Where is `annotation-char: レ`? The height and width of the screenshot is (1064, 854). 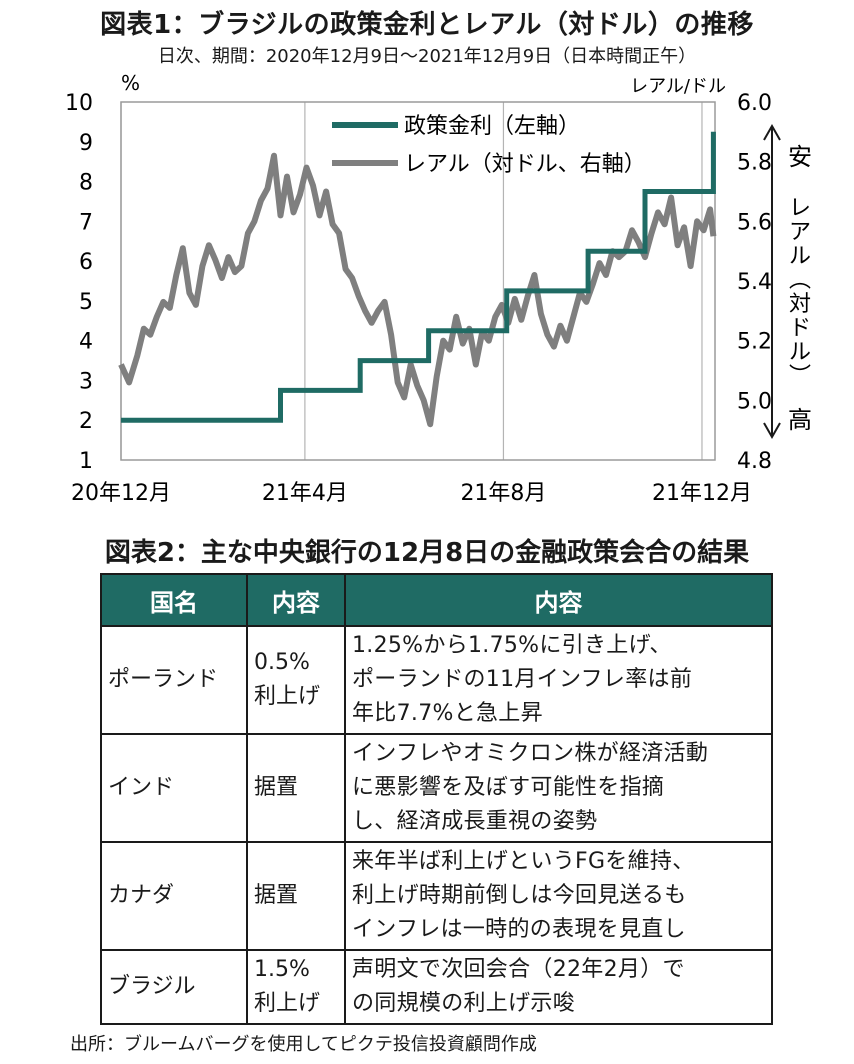
annotation-char: レ is located at coordinates (800, 208).